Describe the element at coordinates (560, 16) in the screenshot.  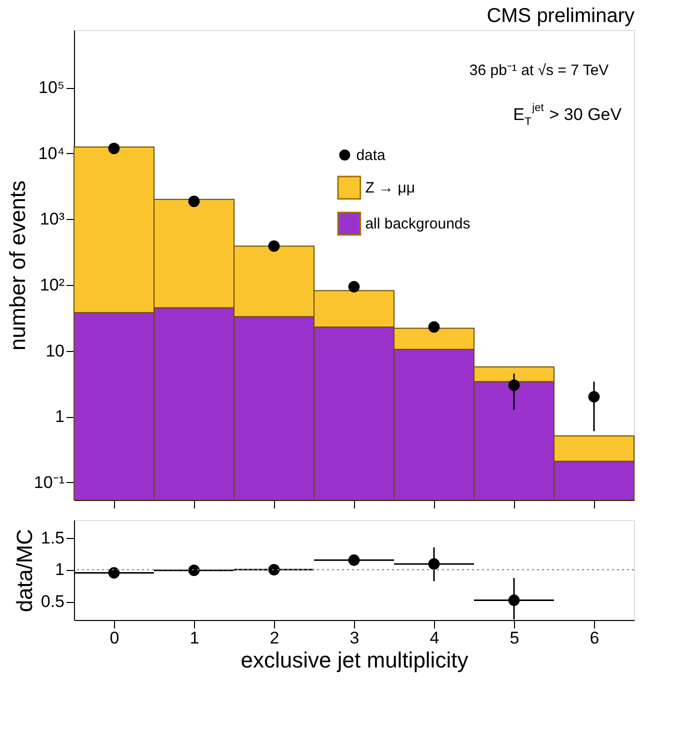
I see `chart-title: CMS preliminary` at that location.